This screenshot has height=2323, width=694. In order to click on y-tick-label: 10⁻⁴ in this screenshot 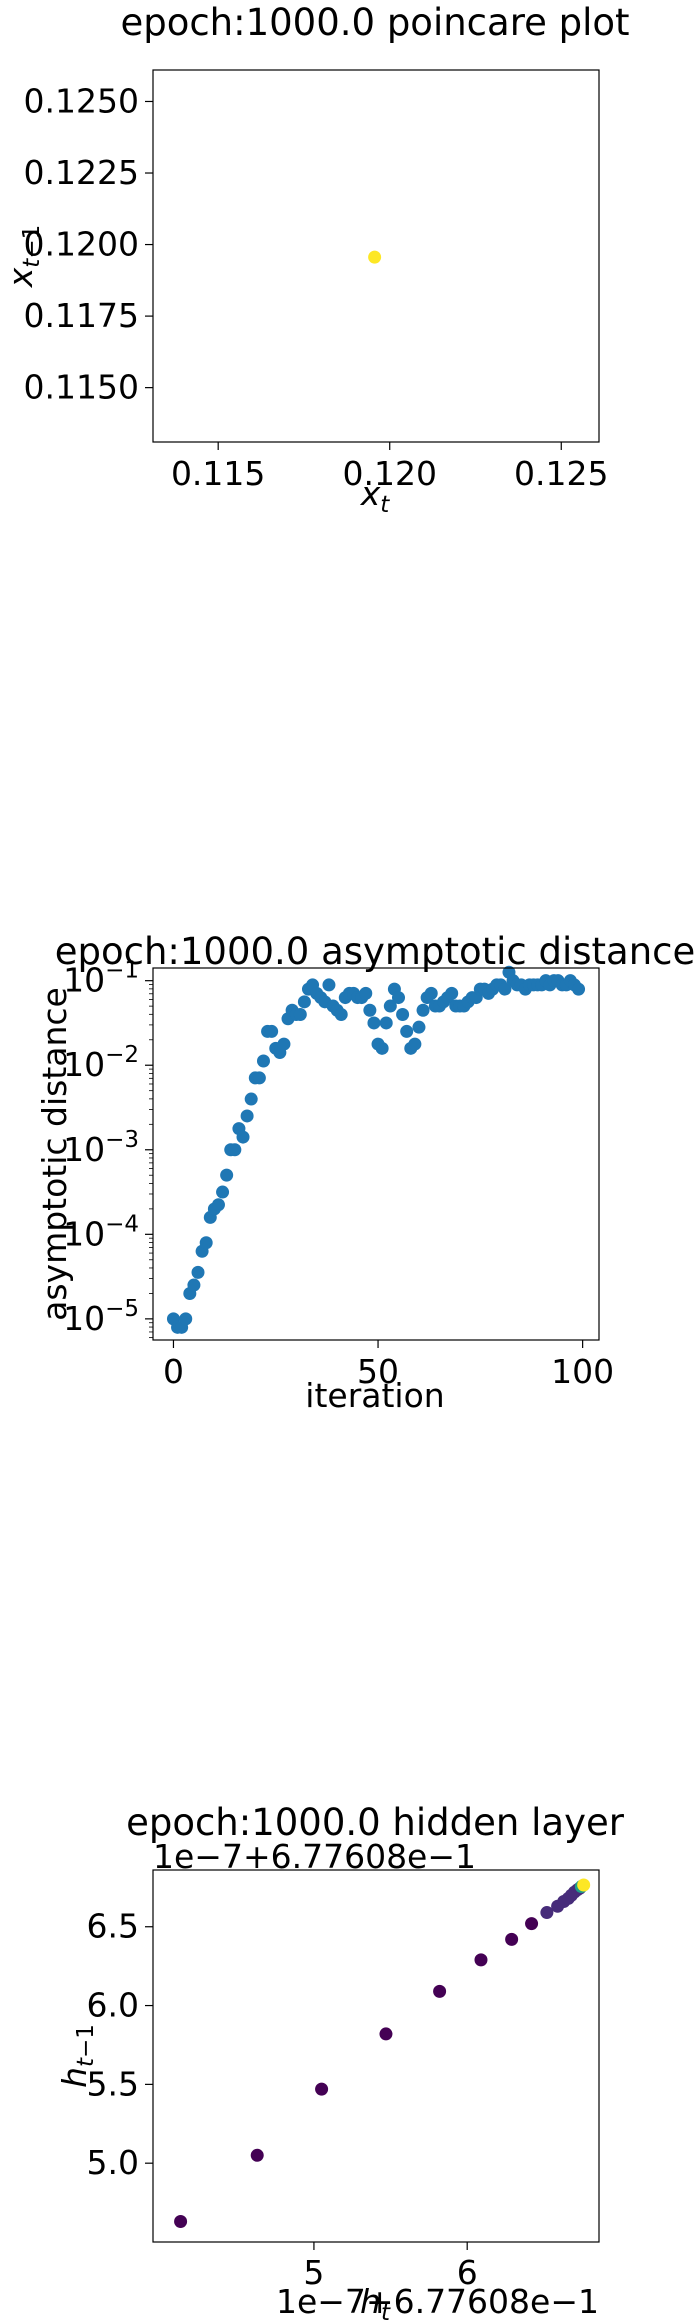, I will do `click(101, 1232)`.